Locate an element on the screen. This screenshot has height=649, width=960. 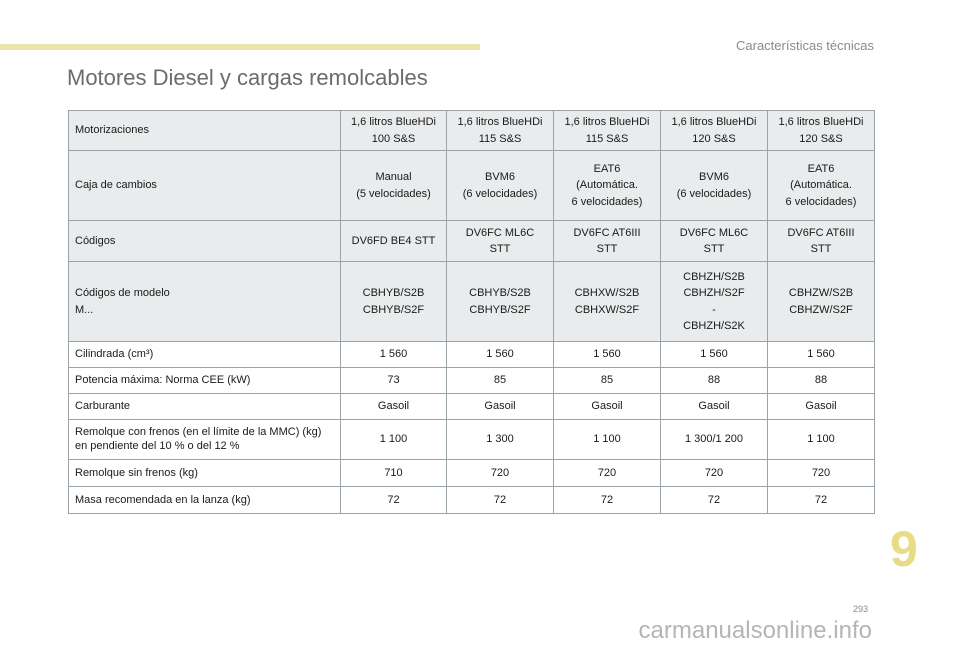
header-section-title: Características técnicas is located at coordinates (805, 45).